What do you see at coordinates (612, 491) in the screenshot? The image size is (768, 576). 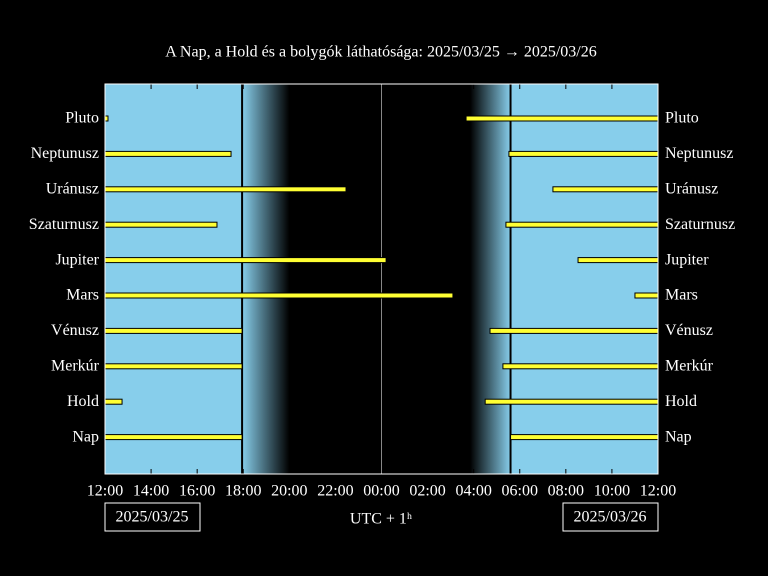 I see `x-tick-label: 10:00` at bounding box center [612, 491].